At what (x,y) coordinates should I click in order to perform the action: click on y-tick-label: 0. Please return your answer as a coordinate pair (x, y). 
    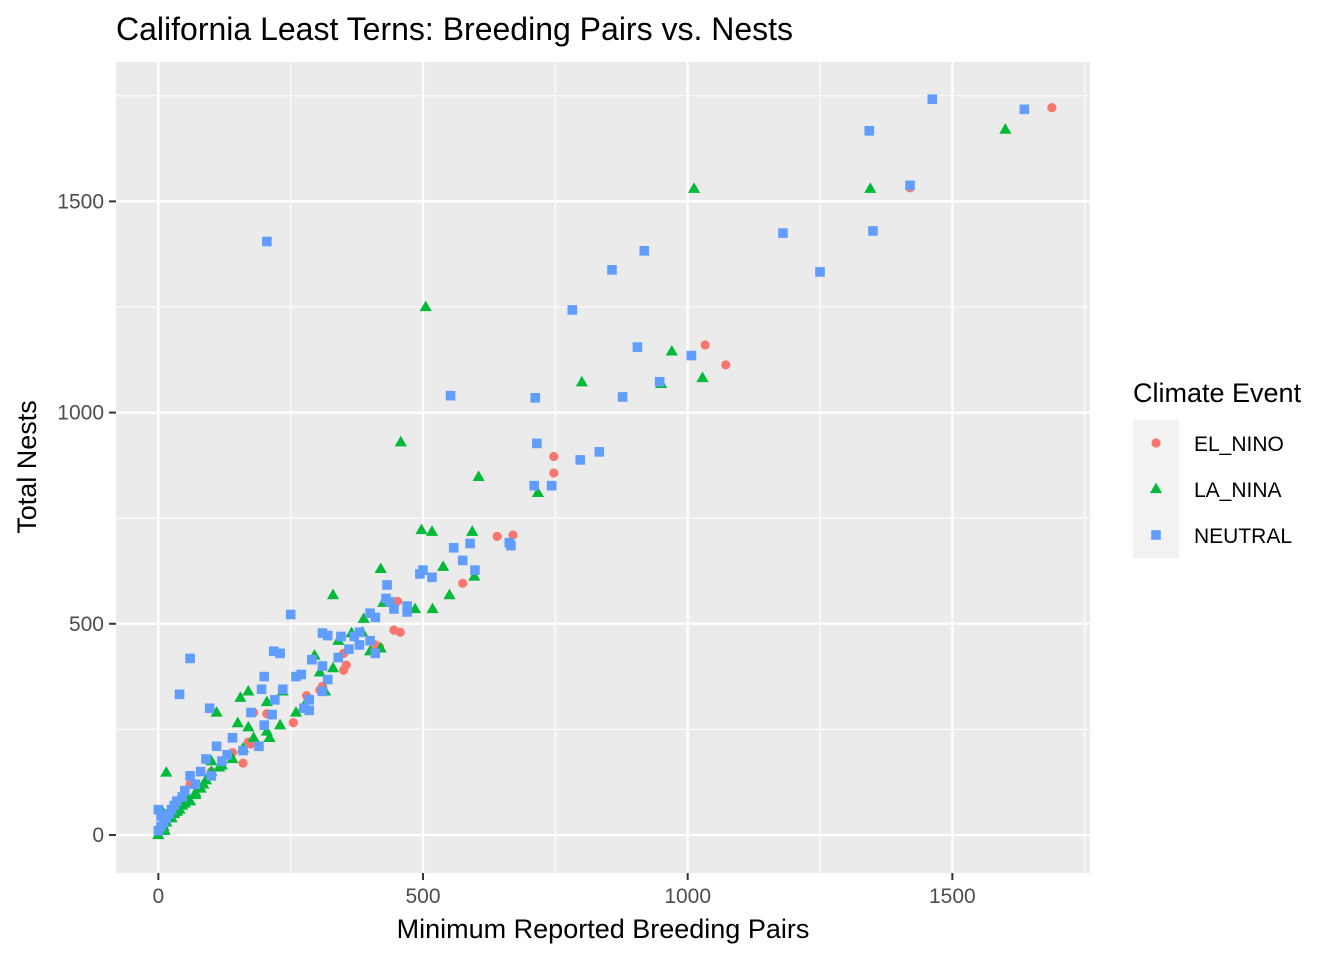
    Looking at the image, I should click on (98, 835).